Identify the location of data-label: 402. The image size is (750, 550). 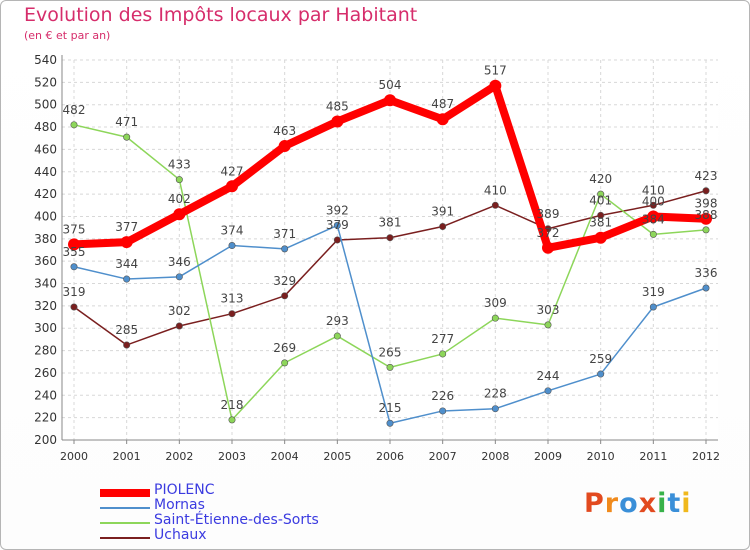
(179, 199).